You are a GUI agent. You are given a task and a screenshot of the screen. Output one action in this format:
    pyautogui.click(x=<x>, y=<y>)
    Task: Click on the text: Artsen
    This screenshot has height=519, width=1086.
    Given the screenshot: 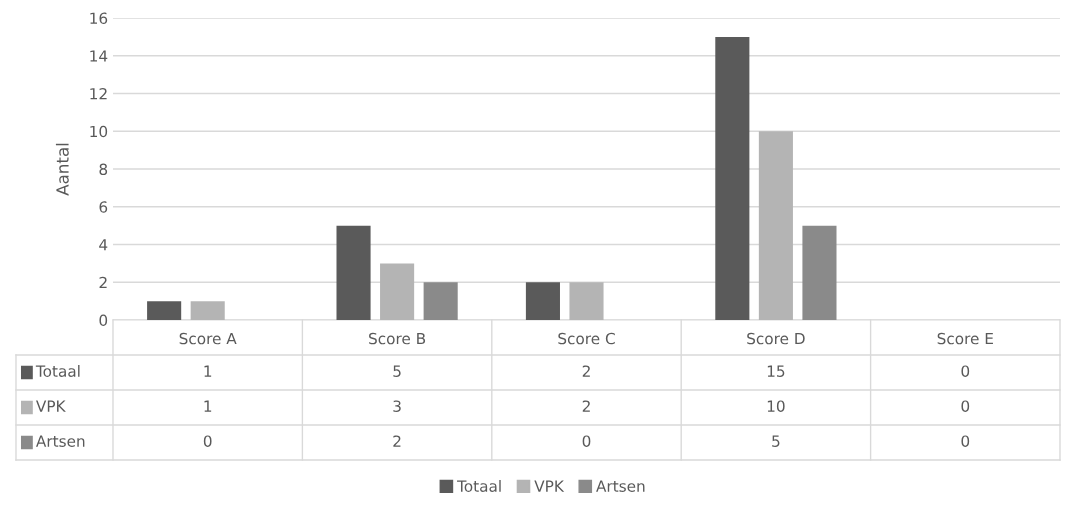 What is the action you would take?
    pyautogui.click(x=60, y=441)
    